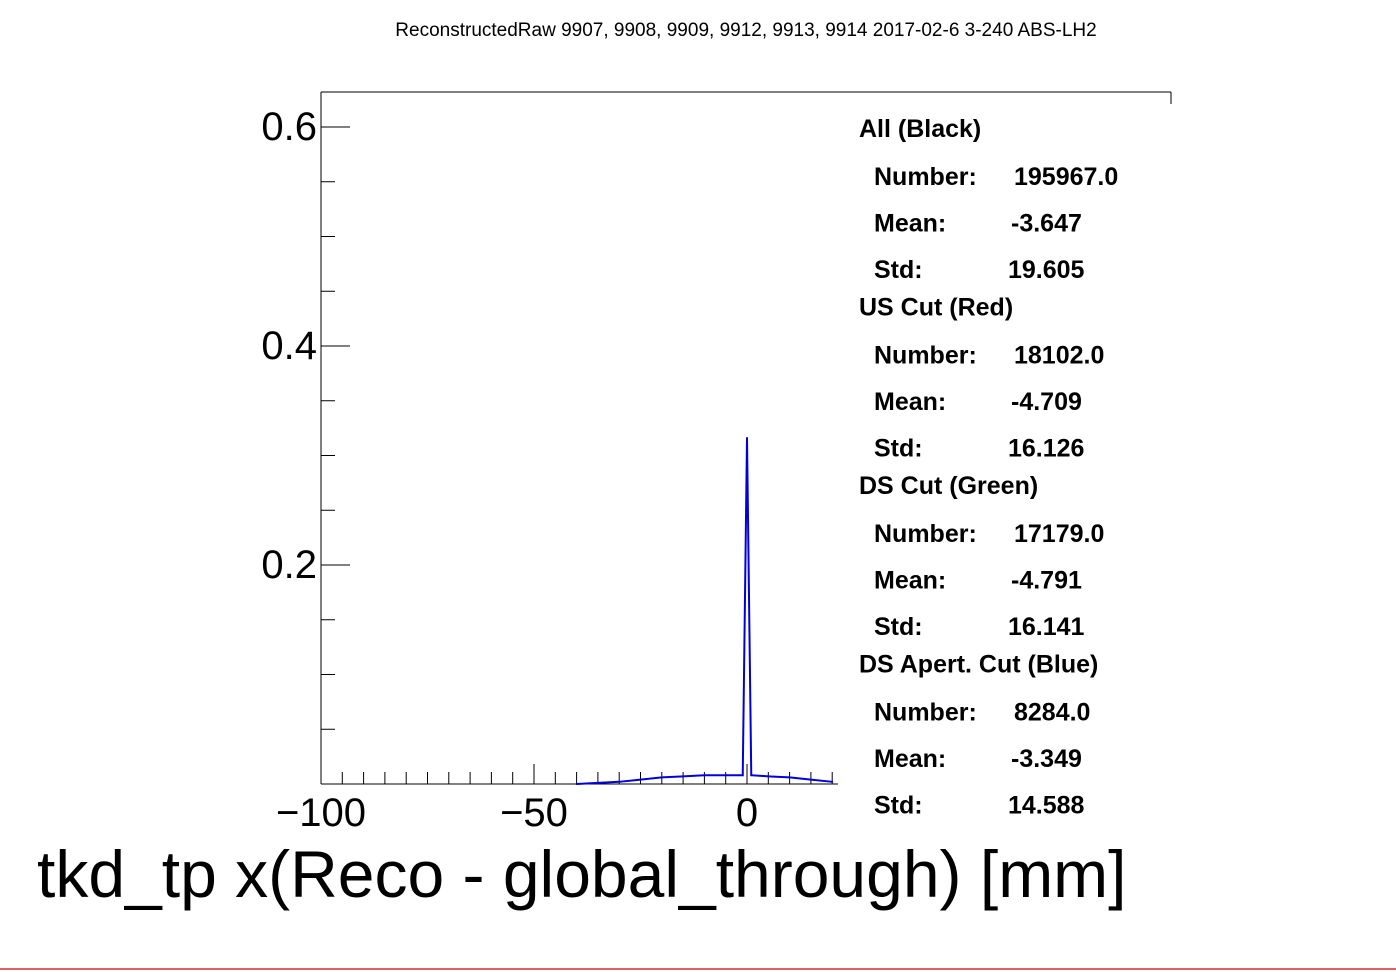  What do you see at coordinates (1046, 224) in the screenshot?
I see `stats-row-value: -3.647` at bounding box center [1046, 224].